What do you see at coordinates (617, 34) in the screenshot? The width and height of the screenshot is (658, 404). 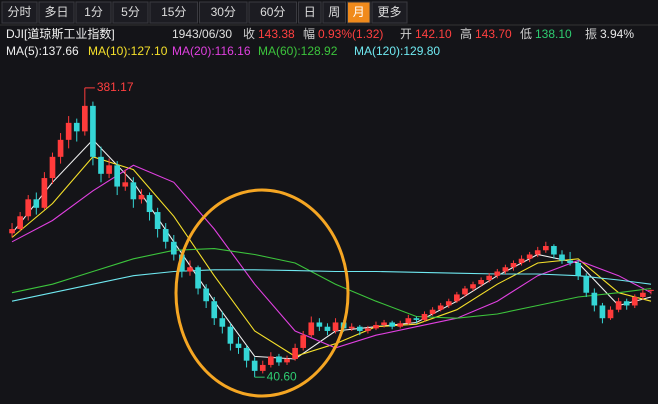 I see `field-value: 3.94%` at bounding box center [617, 34].